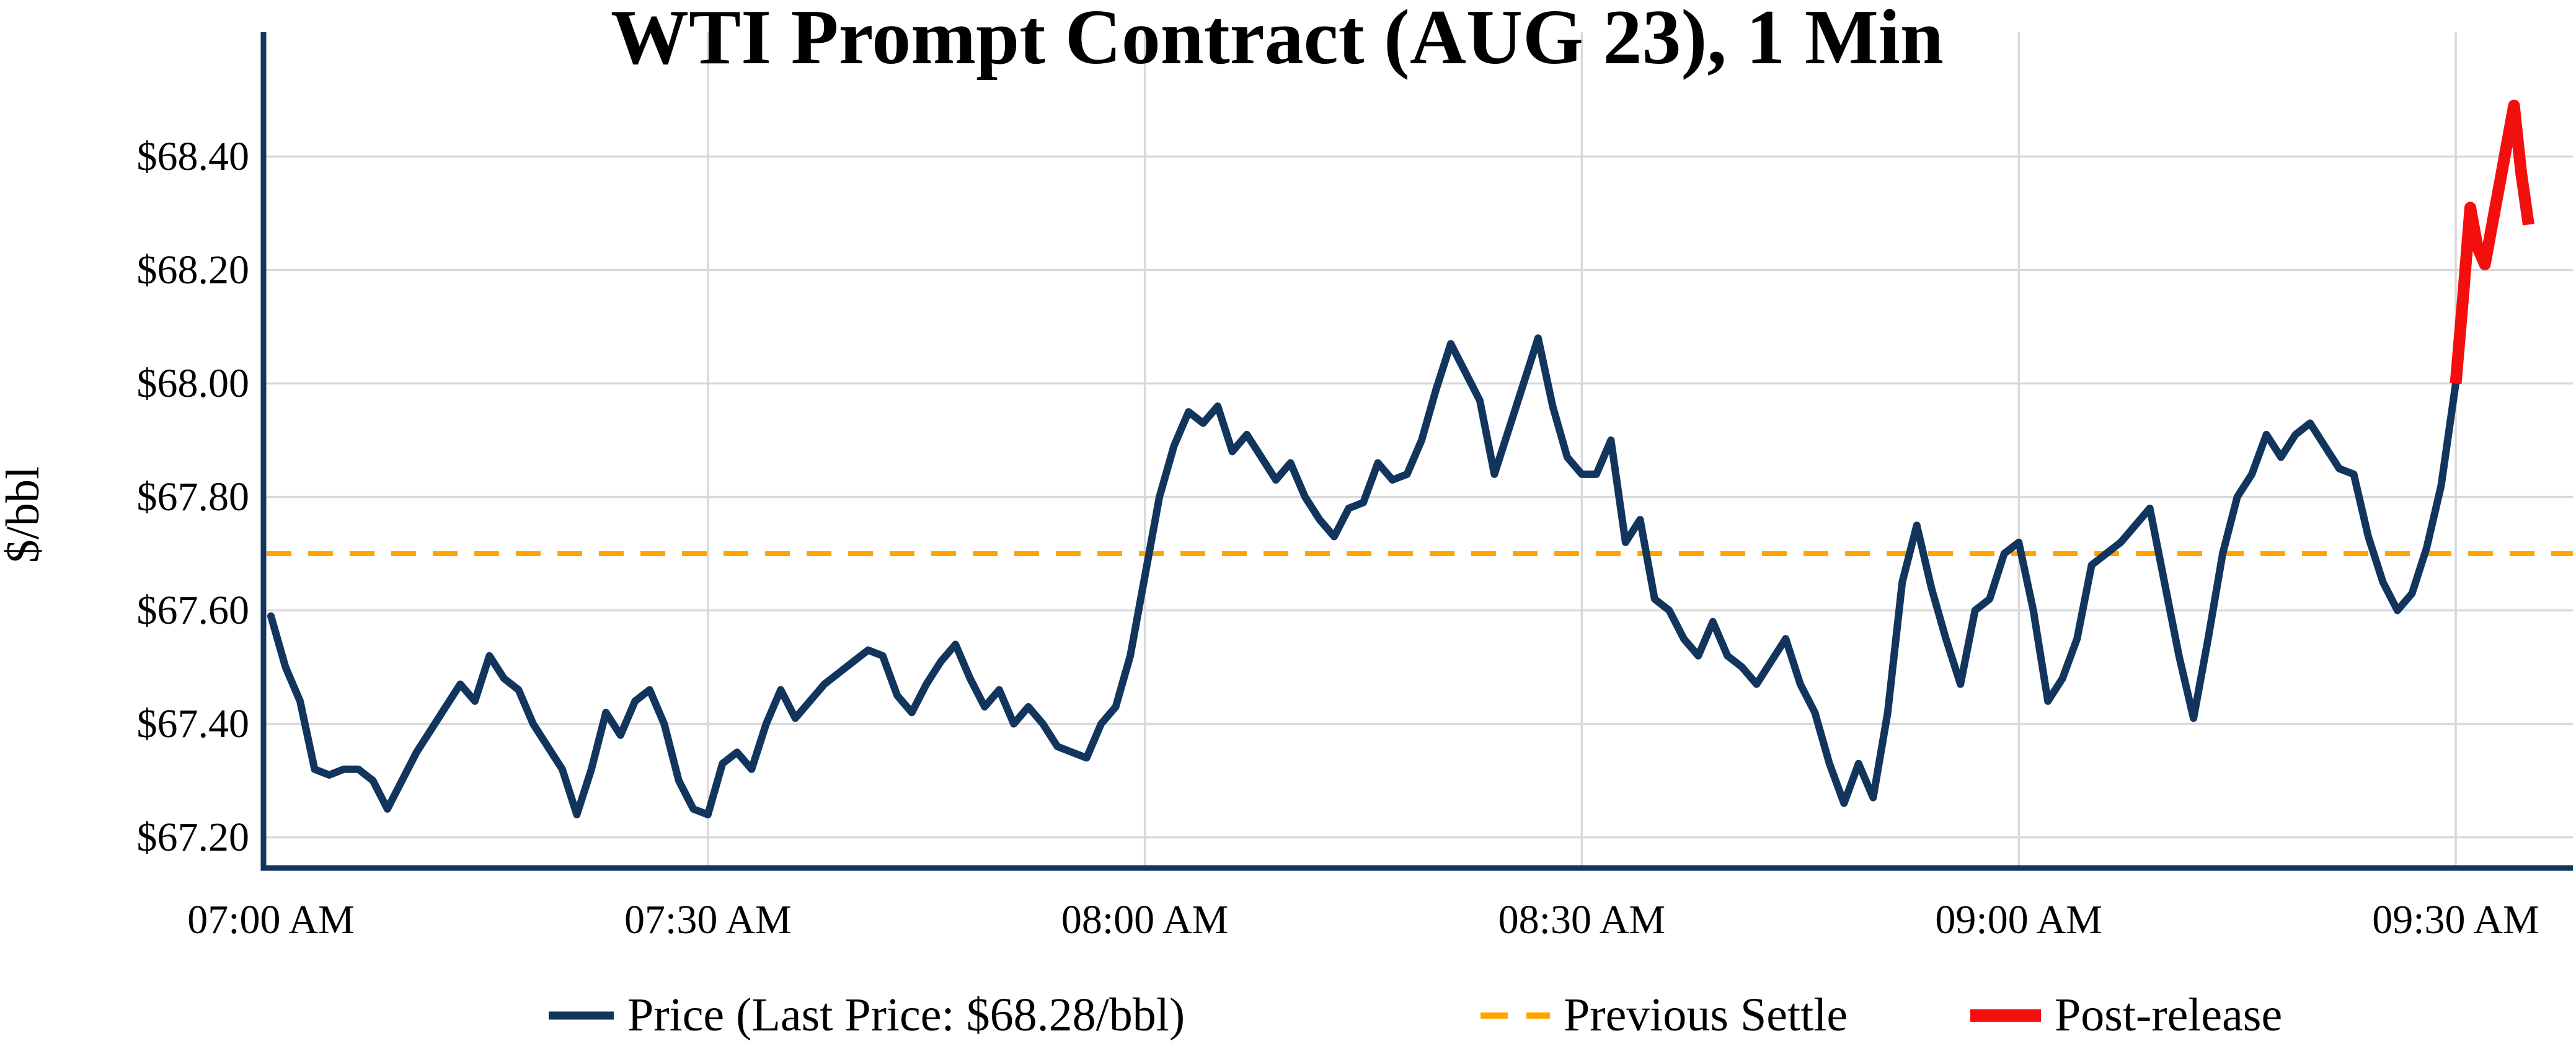  Describe the element at coordinates (1706, 1015) in the screenshot. I see `legend-label-previous-settle: Previous Settle` at that location.